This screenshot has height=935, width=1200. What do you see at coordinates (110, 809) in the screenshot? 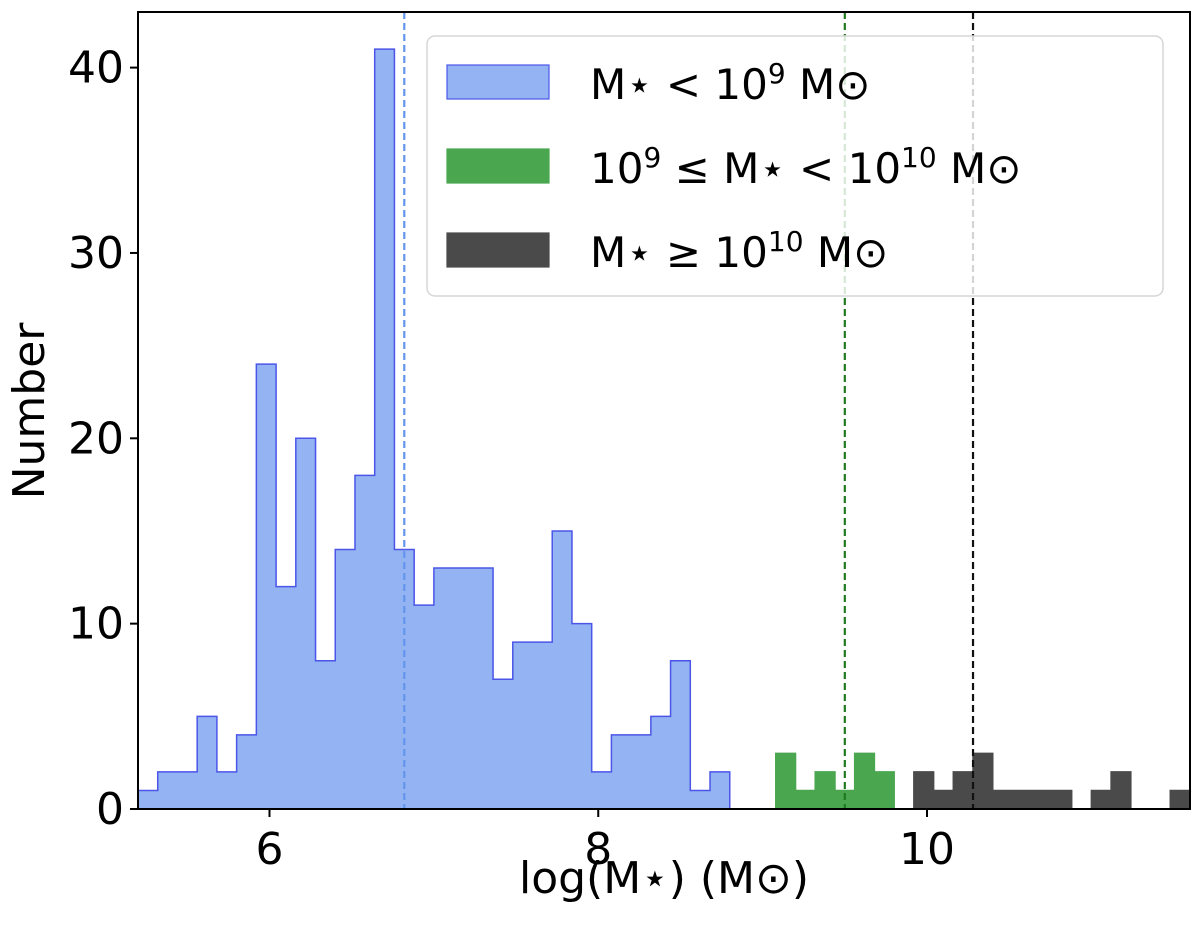
I see `y-tick-label: 0` at bounding box center [110, 809].